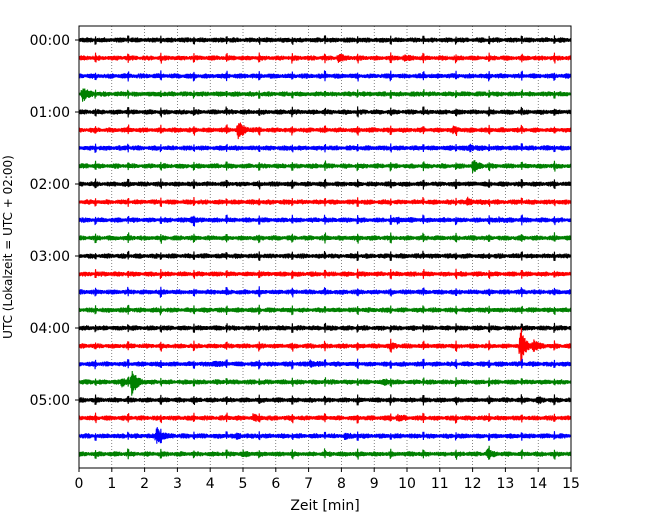 The height and width of the screenshot is (520, 650). What do you see at coordinates (325, 364) in the screenshot?
I see `trace-line-04:30` at bounding box center [325, 364].